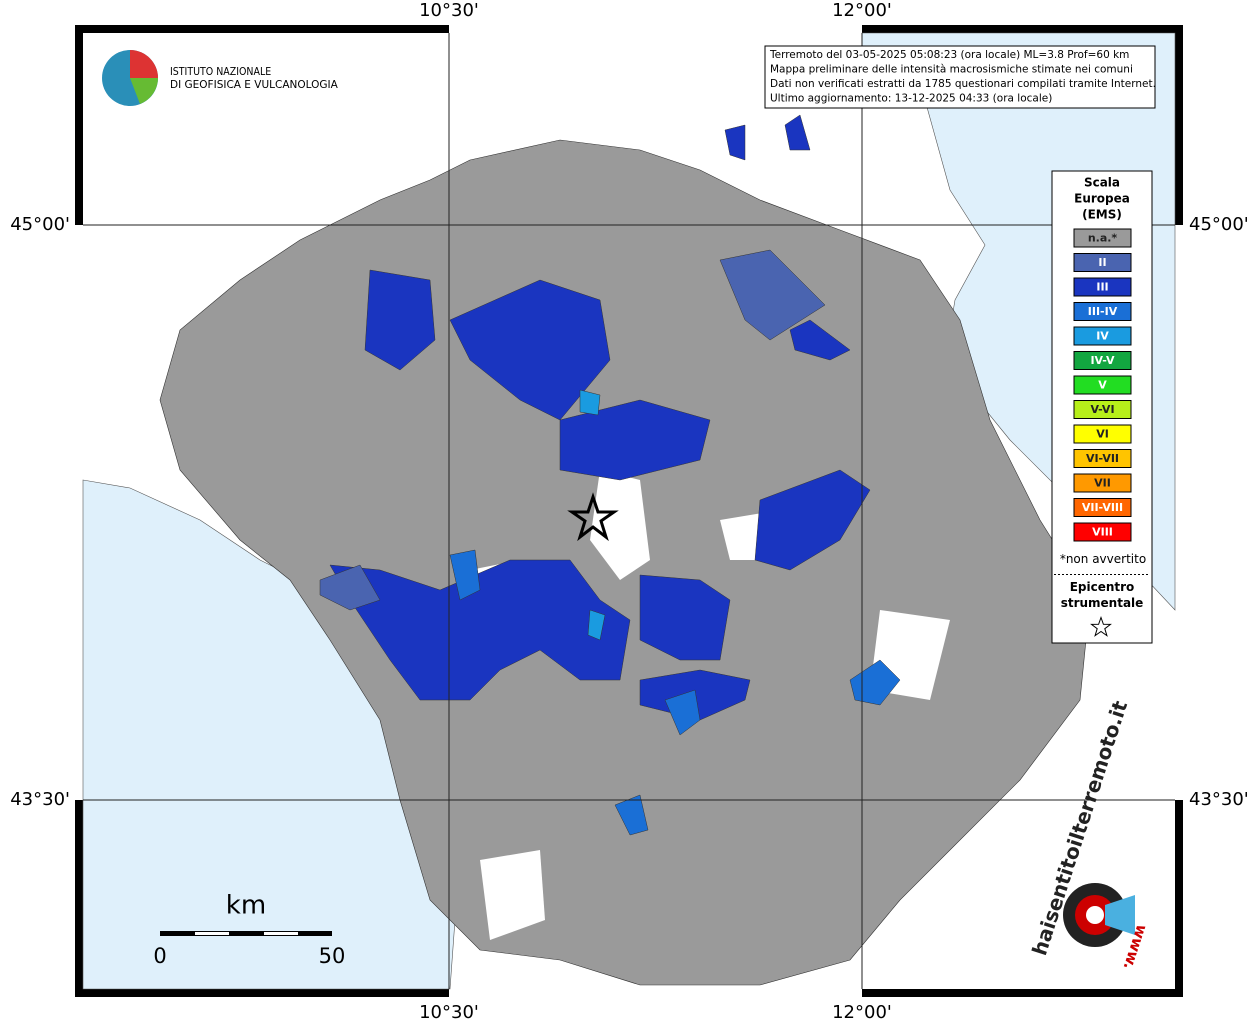  I want to click on institute-line: ISTITUTO NAZIONALE, so click(220, 72).